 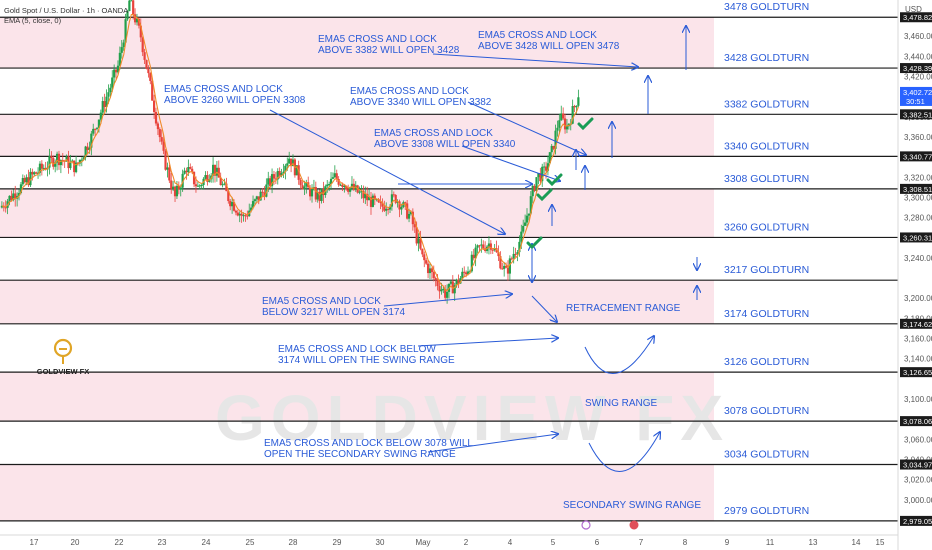 What do you see at coordinates (918, 359) in the screenshot?
I see `y-tick-label: 3,140.000` at bounding box center [918, 359].